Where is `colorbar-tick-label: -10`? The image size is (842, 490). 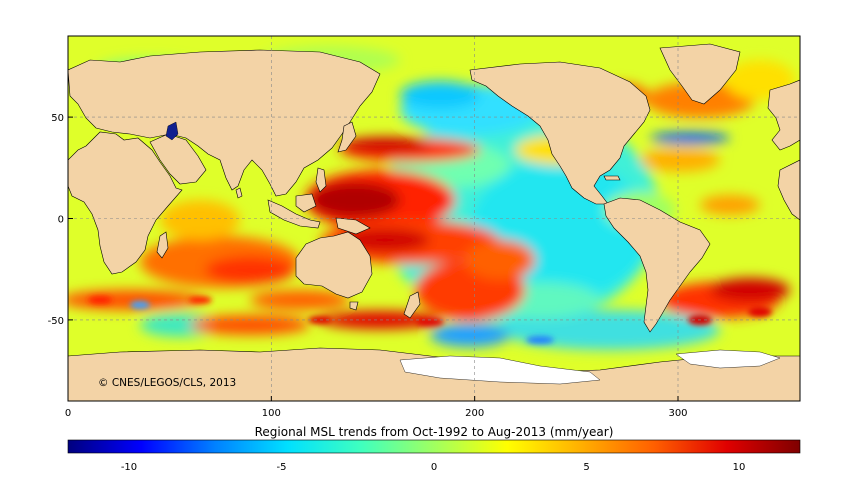 colorbar-tick-label: -10 is located at coordinates (129, 467).